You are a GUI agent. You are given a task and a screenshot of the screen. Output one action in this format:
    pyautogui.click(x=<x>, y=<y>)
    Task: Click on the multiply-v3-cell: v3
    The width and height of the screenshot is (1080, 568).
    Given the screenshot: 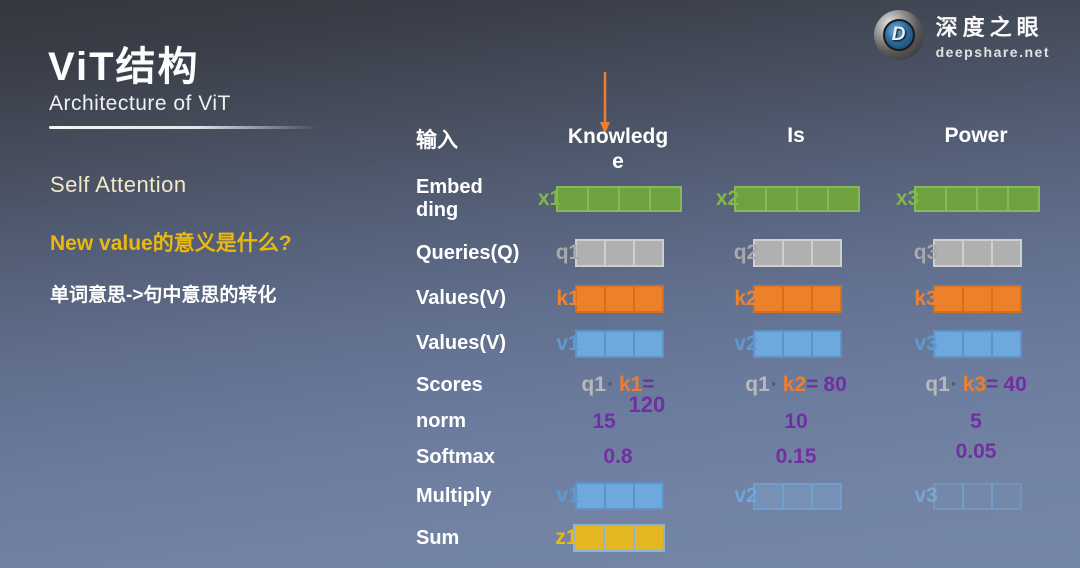 What is the action you would take?
    pyautogui.click(x=976, y=496)
    